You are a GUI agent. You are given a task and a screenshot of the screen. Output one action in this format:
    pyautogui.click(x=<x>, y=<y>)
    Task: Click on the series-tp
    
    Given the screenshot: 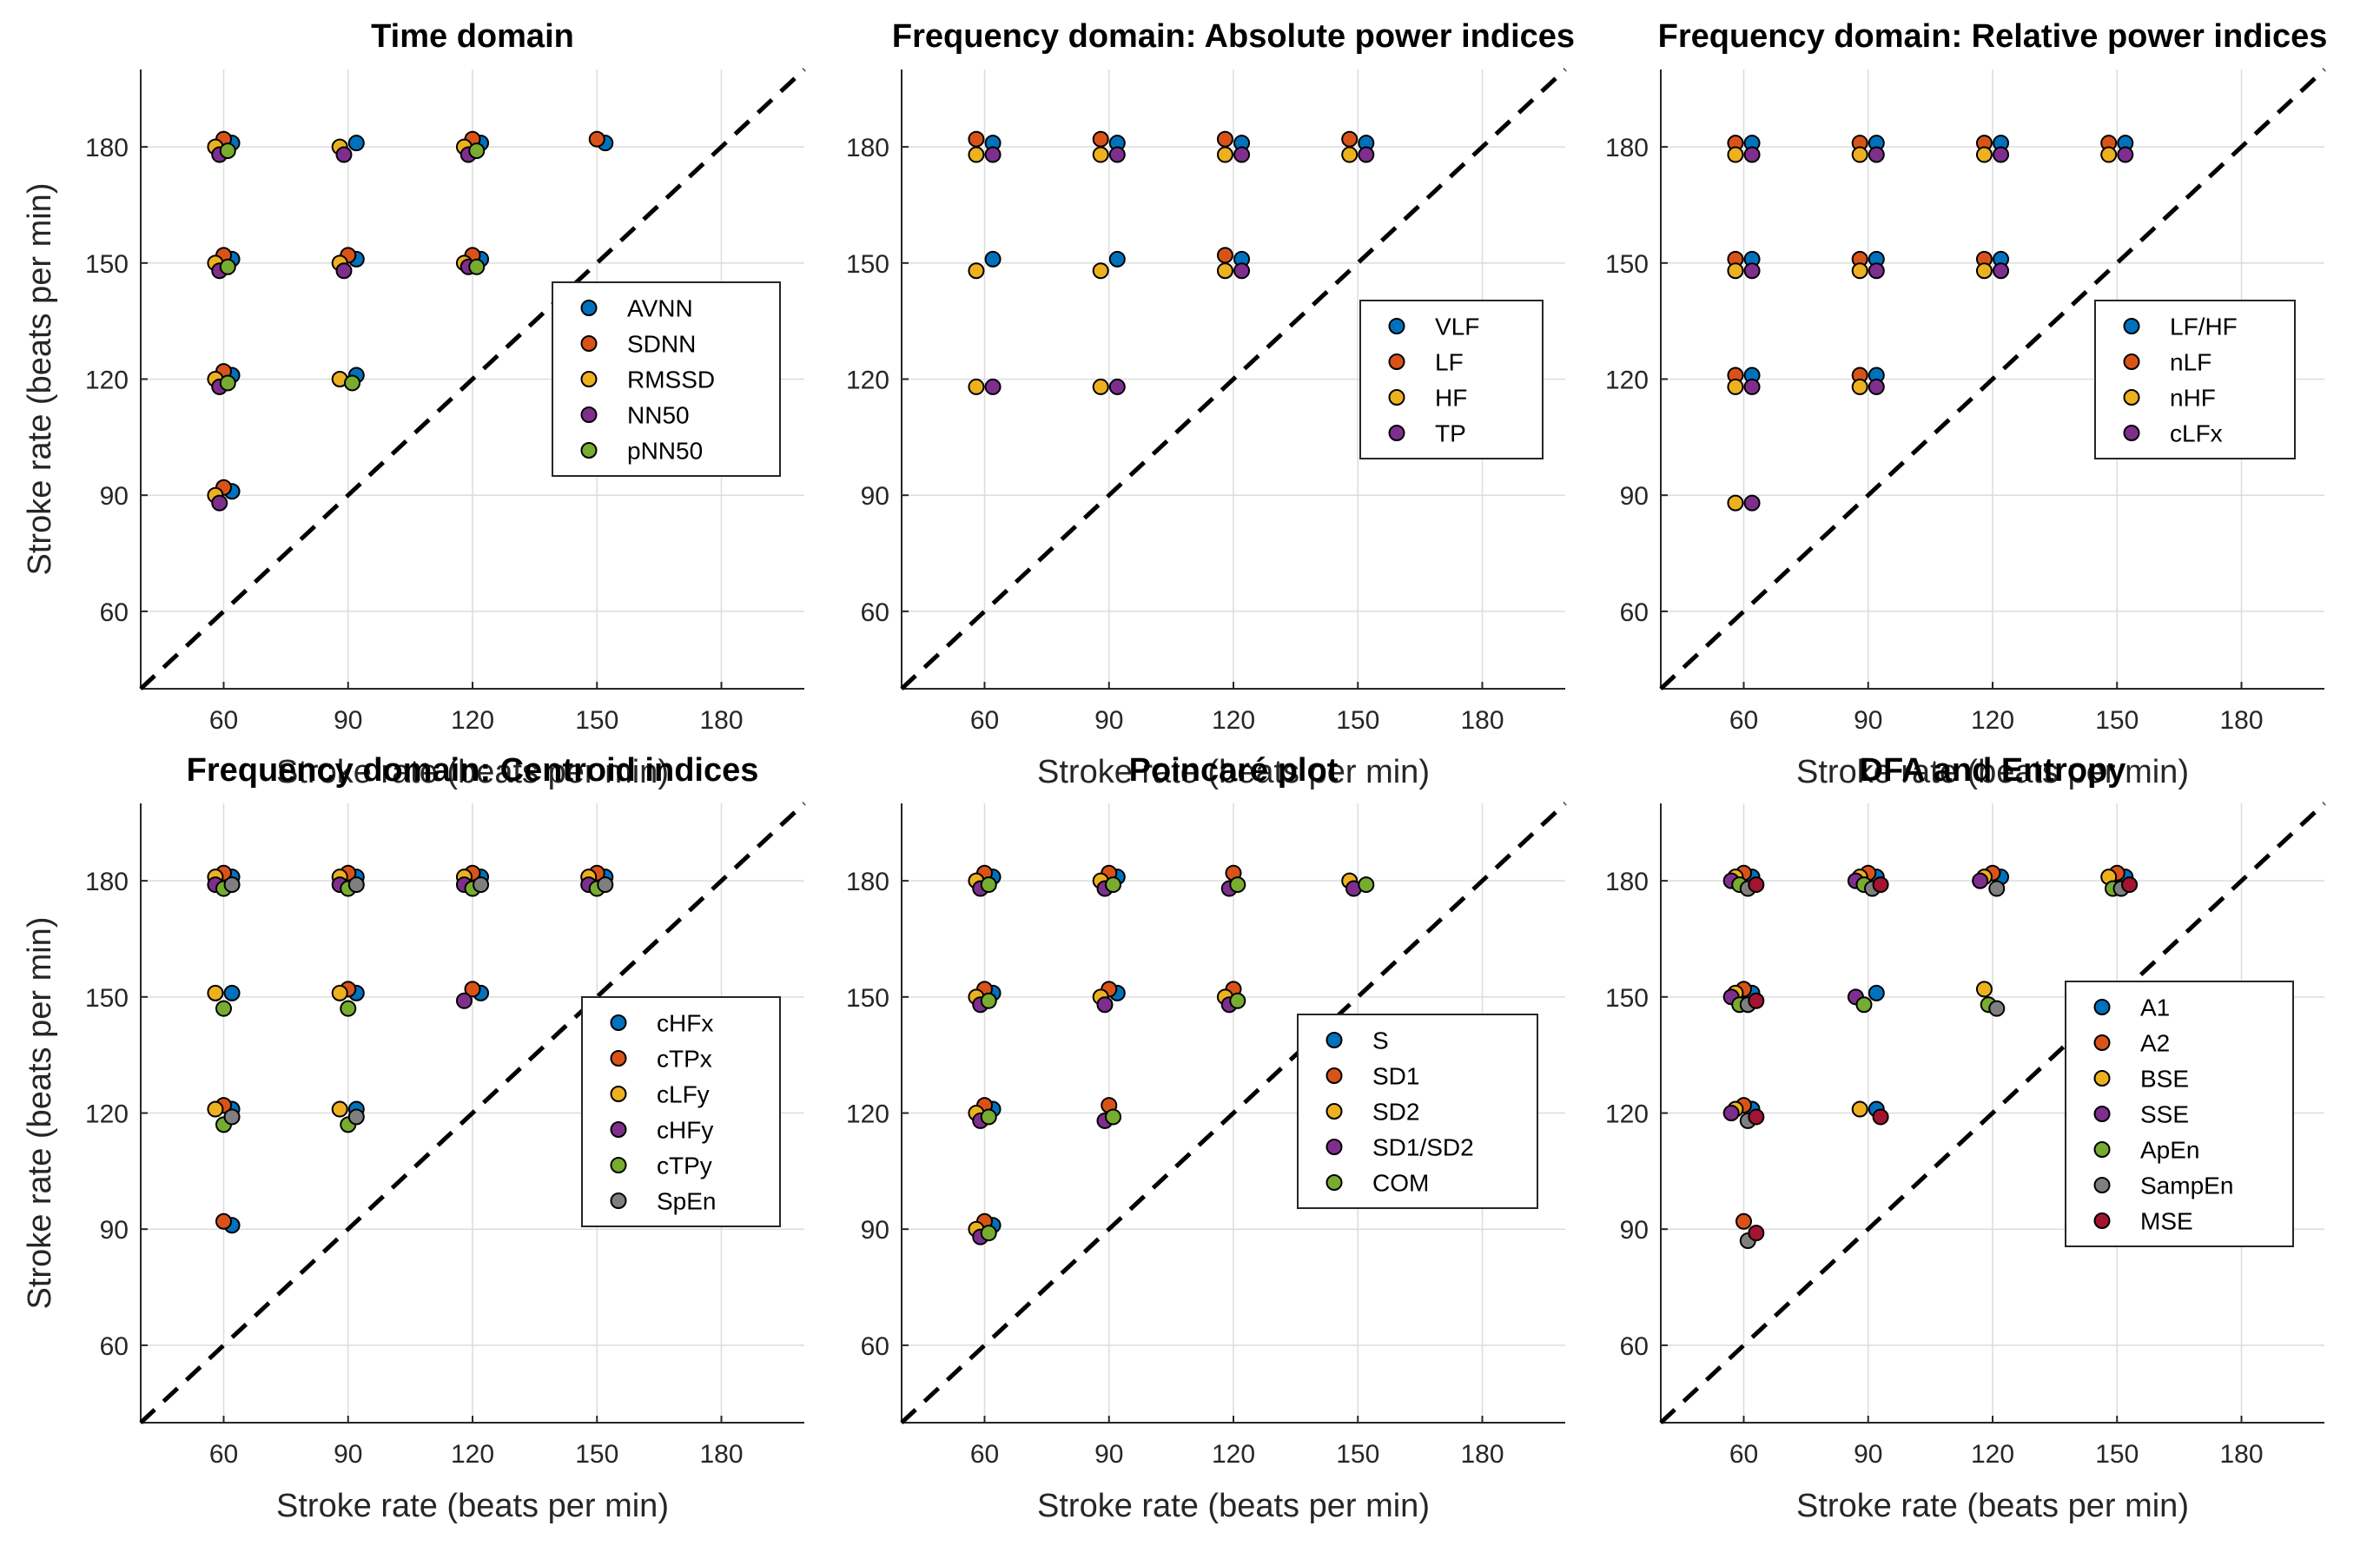 What is the action you would take?
    pyautogui.click(x=1179, y=270)
    